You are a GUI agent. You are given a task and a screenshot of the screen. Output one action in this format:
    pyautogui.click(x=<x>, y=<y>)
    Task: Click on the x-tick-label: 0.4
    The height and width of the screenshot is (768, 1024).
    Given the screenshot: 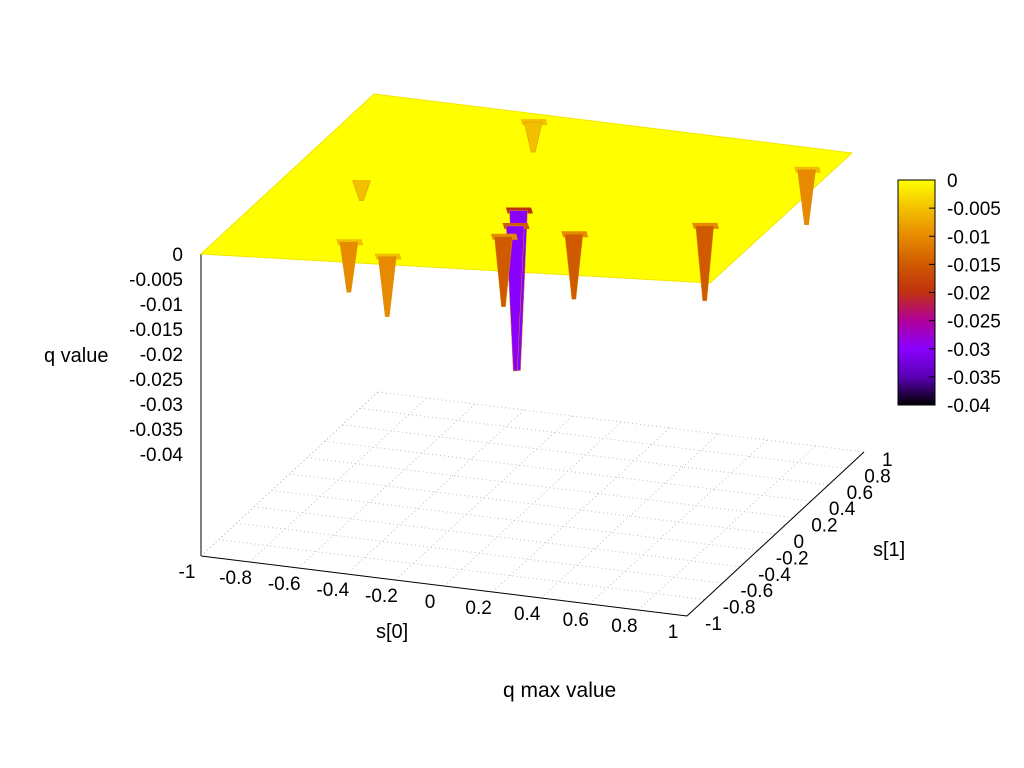 What is the action you would take?
    pyautogui.click(x=527, y=614)
    